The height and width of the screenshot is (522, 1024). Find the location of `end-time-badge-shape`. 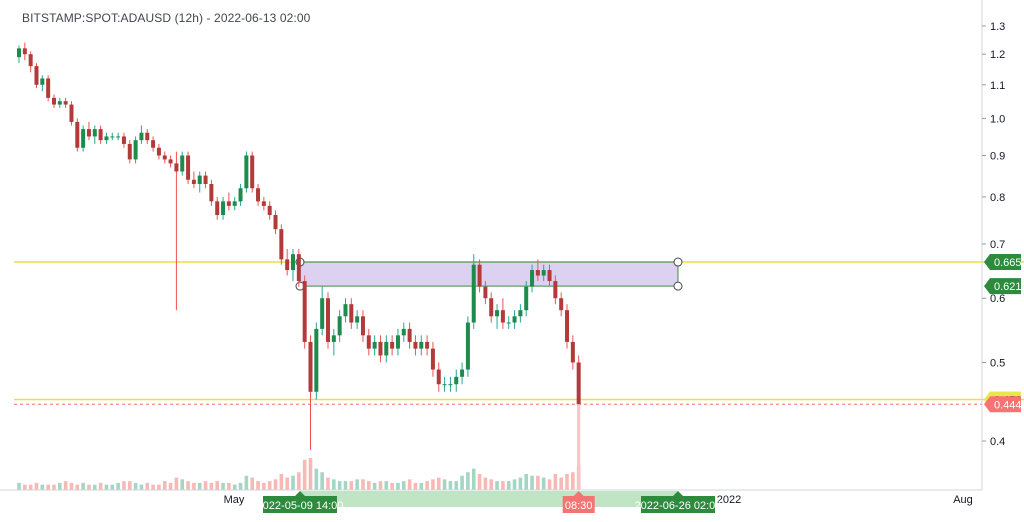

end-time-badge-shape is located at coordinates (678, 504).